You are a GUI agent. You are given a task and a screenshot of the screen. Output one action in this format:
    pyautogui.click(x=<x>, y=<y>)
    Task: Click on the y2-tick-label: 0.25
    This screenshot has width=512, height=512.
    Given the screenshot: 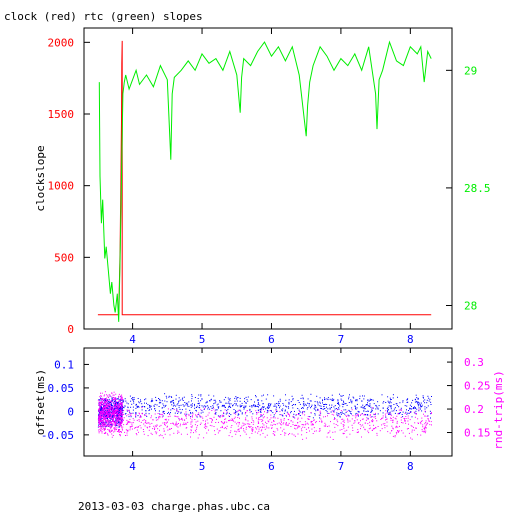 What is the action you would take?
    pyautogui.click(x=477, y=386)
    